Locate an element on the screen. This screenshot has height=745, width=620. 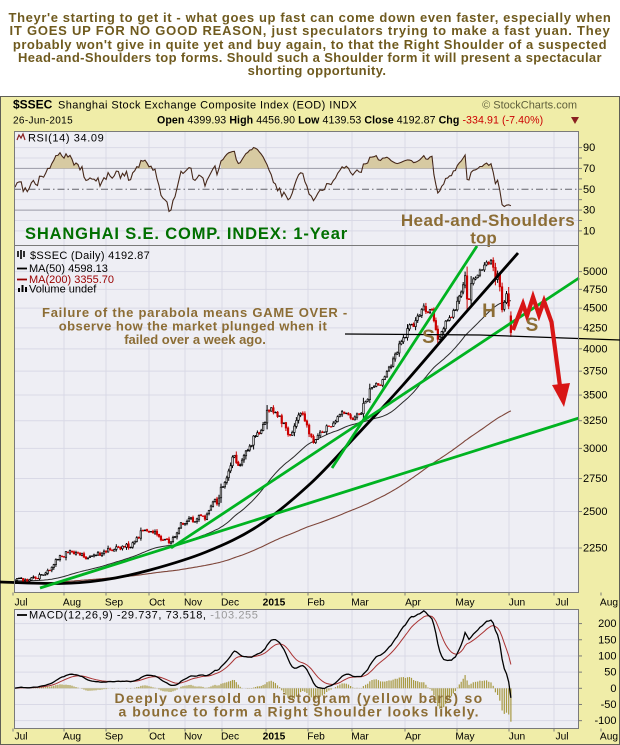
svg-text: 100 is located at coordinates (607, 656).